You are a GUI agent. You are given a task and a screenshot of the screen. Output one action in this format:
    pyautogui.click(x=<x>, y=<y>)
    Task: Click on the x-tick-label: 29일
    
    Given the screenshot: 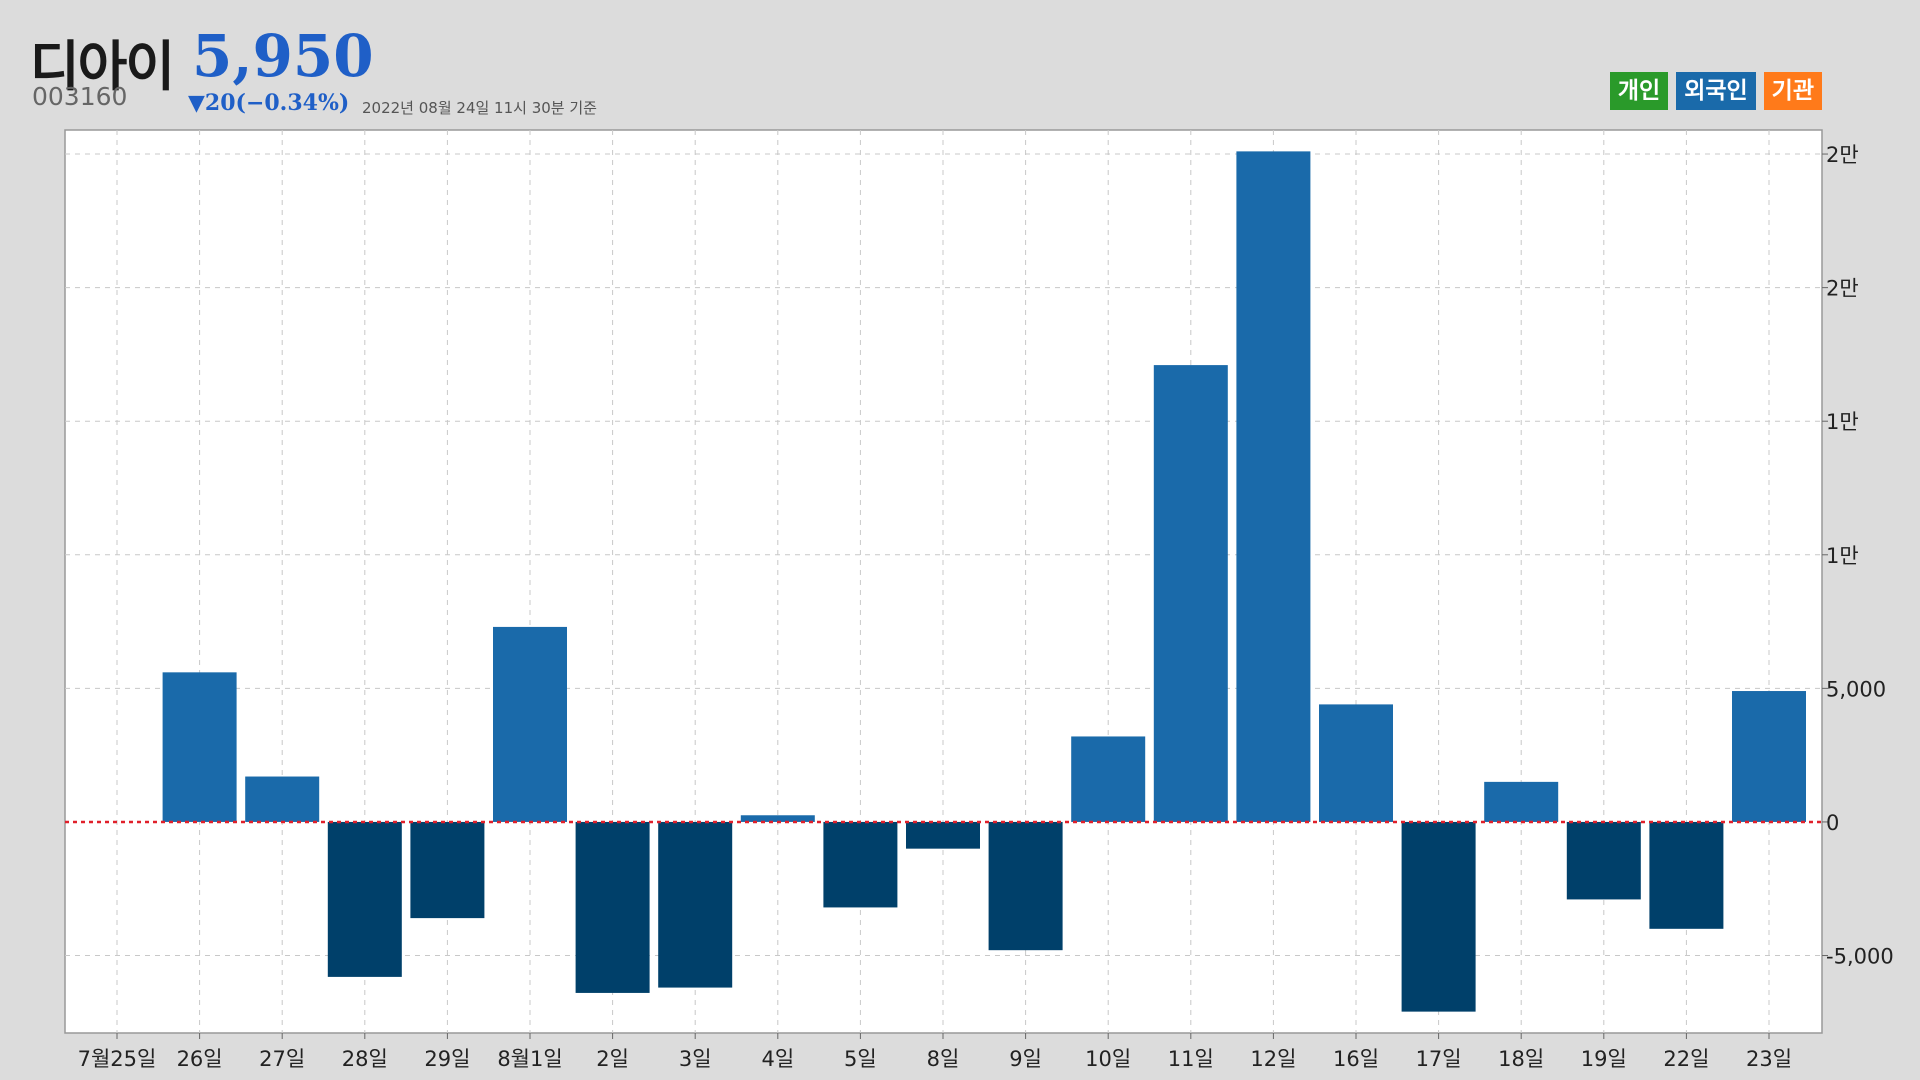 What is the action you would take?
    pyautogui.click(x=447, y=1059)
    